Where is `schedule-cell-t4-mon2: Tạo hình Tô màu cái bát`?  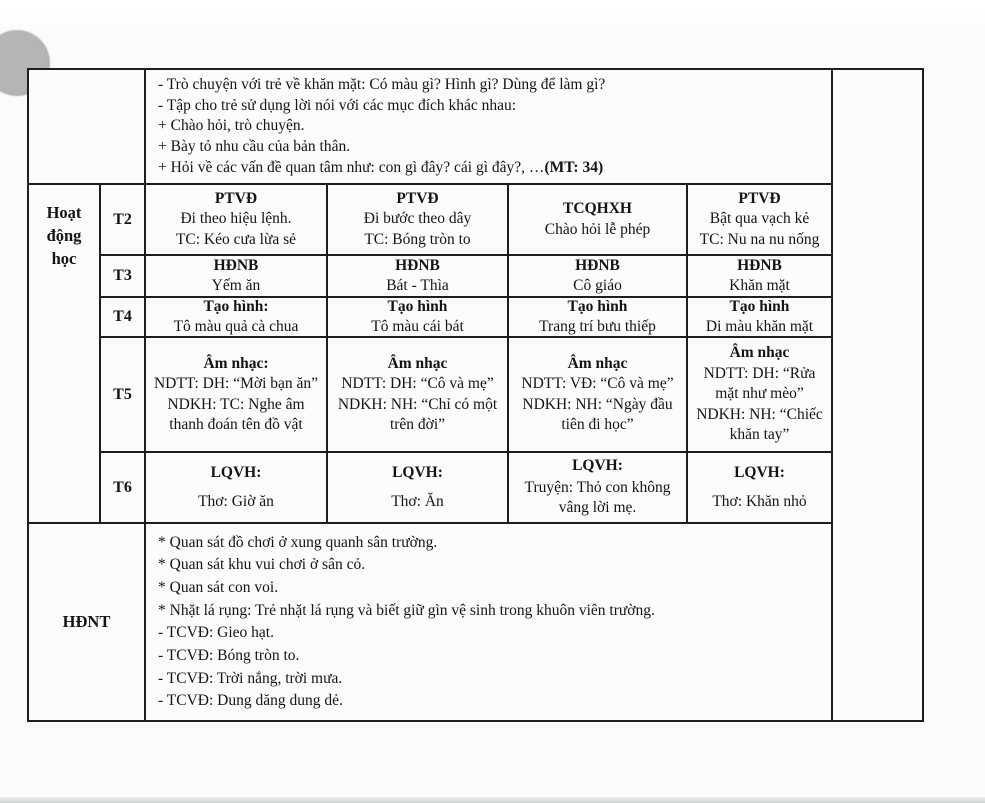 schedule-cell-t4-mon2: Tạo hình Tô màu cái bát is located at coordinates (417, 317).